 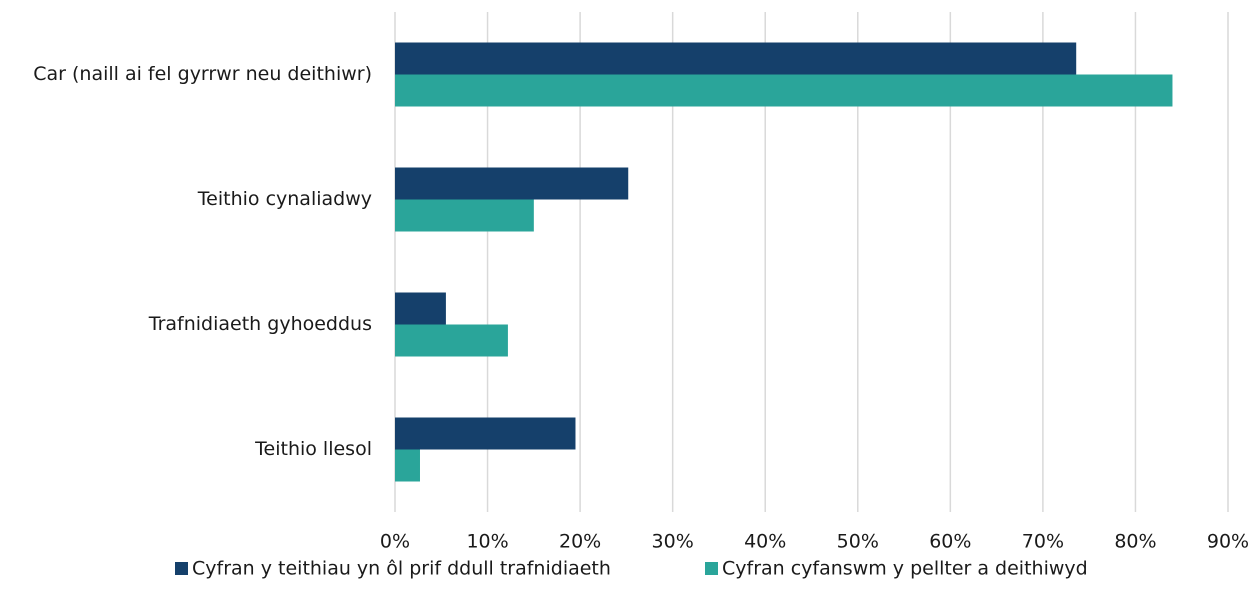 What do you see at coordinates (260, 324) in the screenshot?
I see `y-tick-label: Trafnidiaeth gyhoeddus` at bounding box center [260, 324].